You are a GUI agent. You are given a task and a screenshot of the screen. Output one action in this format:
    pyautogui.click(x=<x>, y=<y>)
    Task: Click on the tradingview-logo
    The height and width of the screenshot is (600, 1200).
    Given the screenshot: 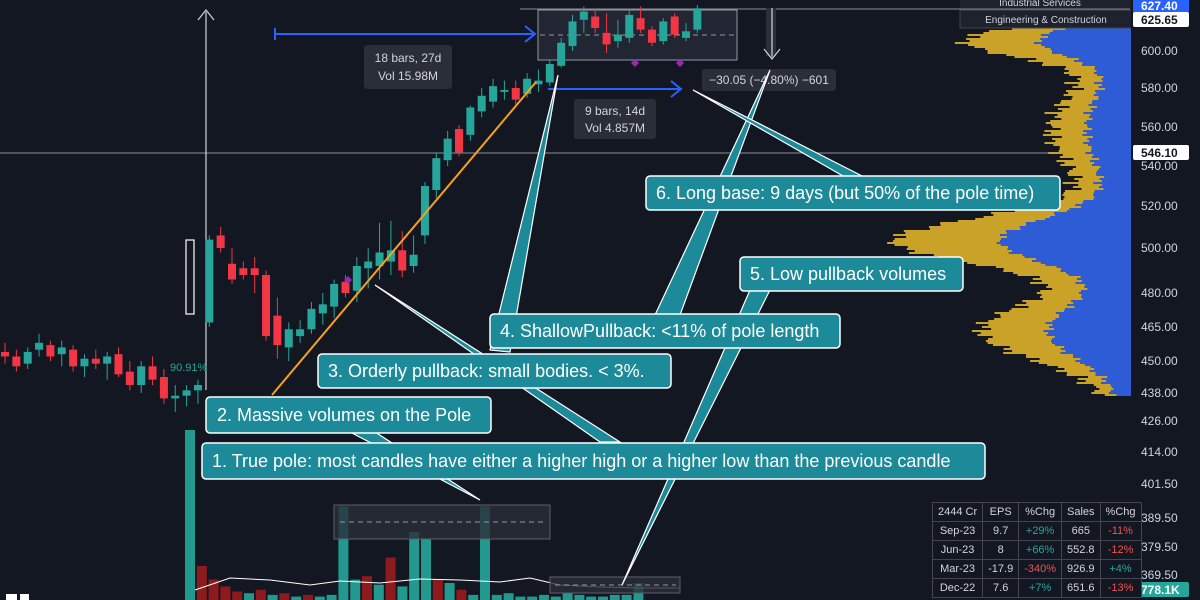 What is the action you would take?
    pyautogui.click(x=17, y=597)
    